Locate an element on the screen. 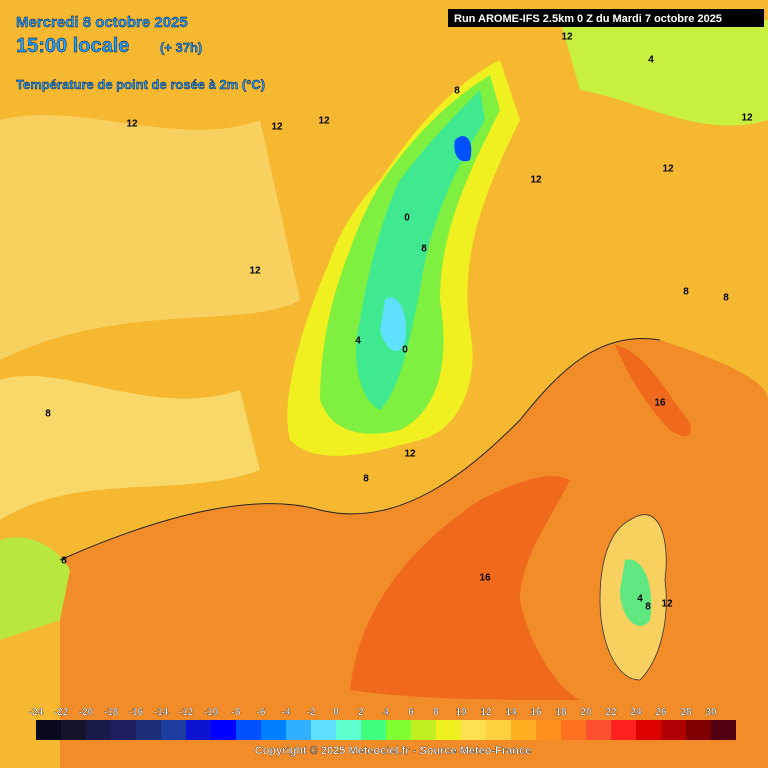  colorbar-label: -24 is located at coordinates (36, 712).